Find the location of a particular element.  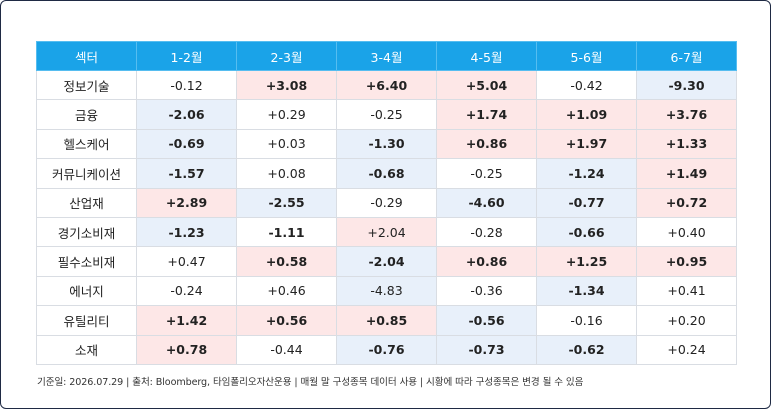

return-value-cell: +0.56 is located at coordinates (286, 320).